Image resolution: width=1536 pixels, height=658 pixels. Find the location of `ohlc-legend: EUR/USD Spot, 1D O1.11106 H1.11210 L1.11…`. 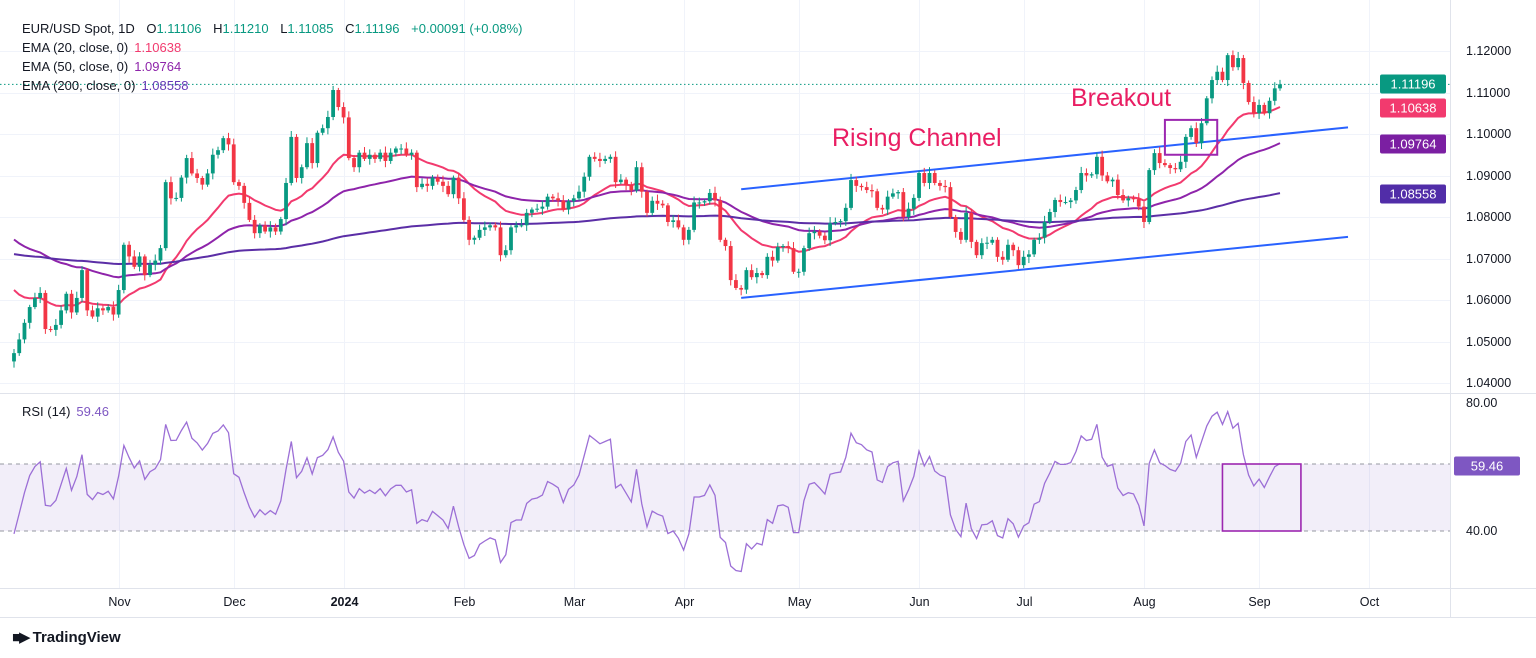

ohlc-legend: EUR/USD Spot, 1D O1.11106 H1.11210 L1.11… is located at coordinates (272, 28).